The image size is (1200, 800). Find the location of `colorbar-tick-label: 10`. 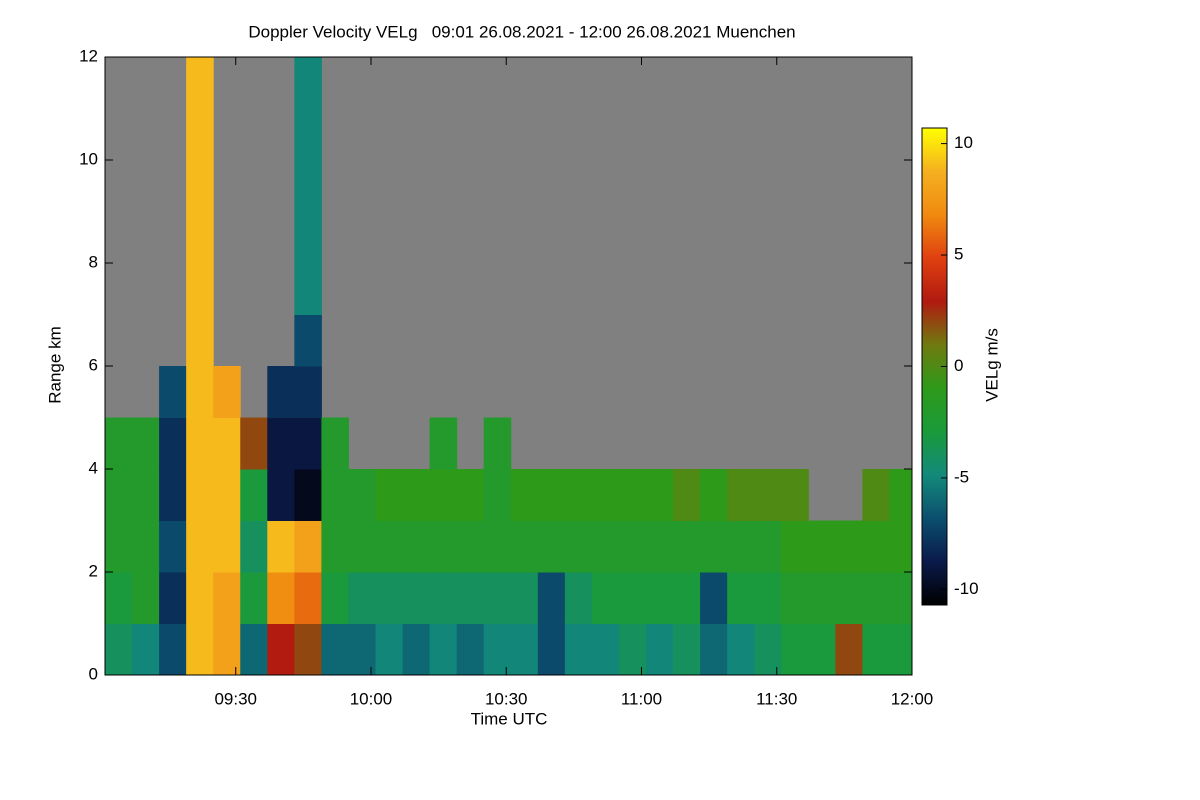

colorbar-tick-label: 10 is located at coordinates (963, 142).